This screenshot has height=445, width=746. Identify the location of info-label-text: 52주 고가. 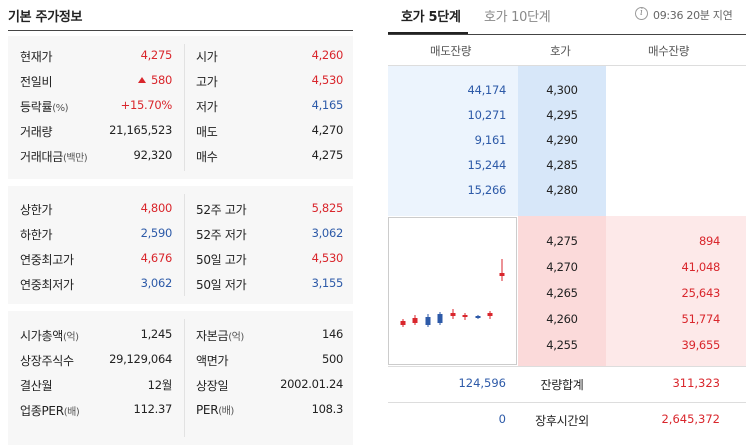
(221, 210).